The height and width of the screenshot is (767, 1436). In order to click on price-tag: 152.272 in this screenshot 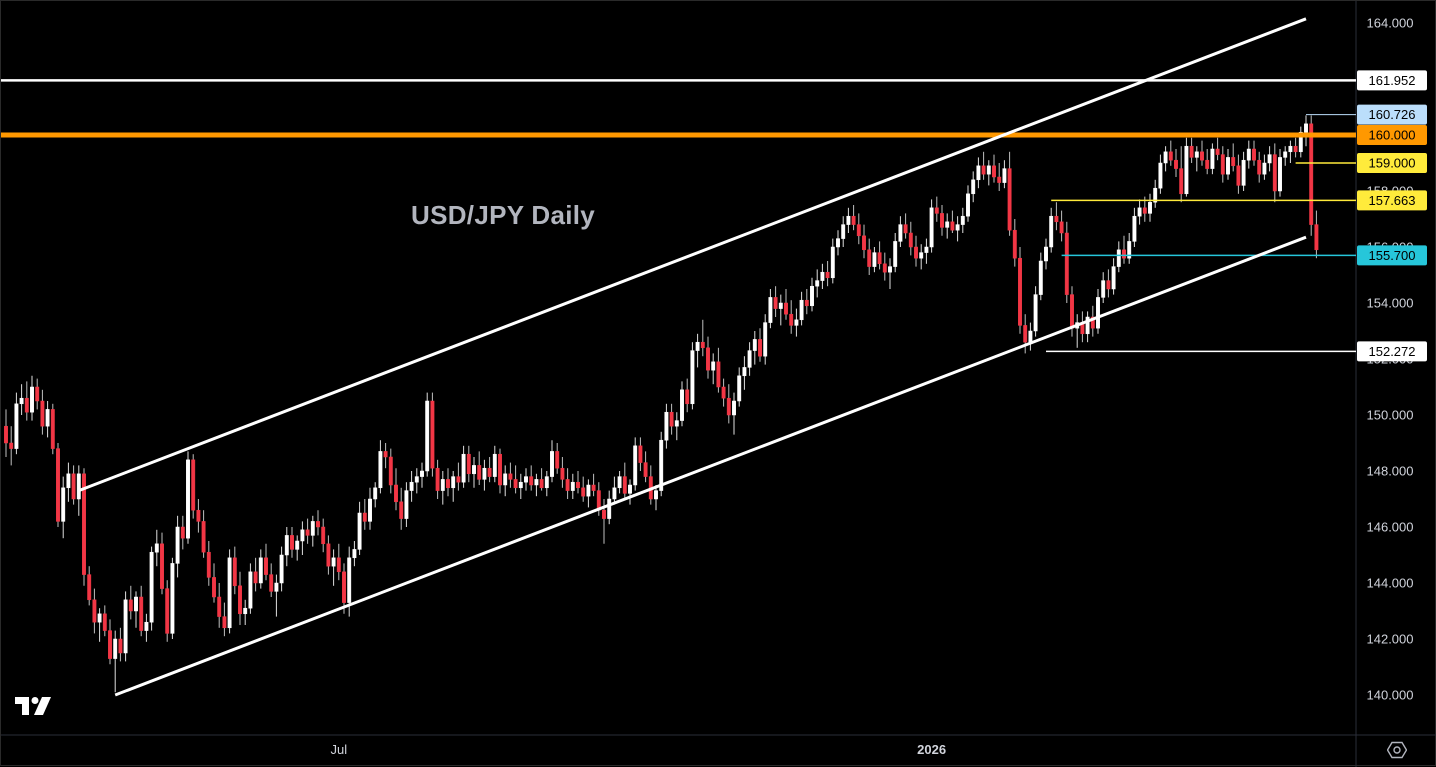, I will do `click(1392, 351)`.